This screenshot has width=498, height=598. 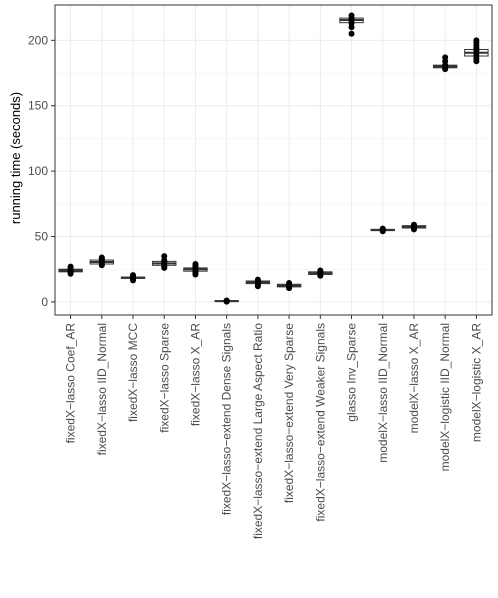 I want to click on y-tick-label: 50, so click(x=42, y=237).